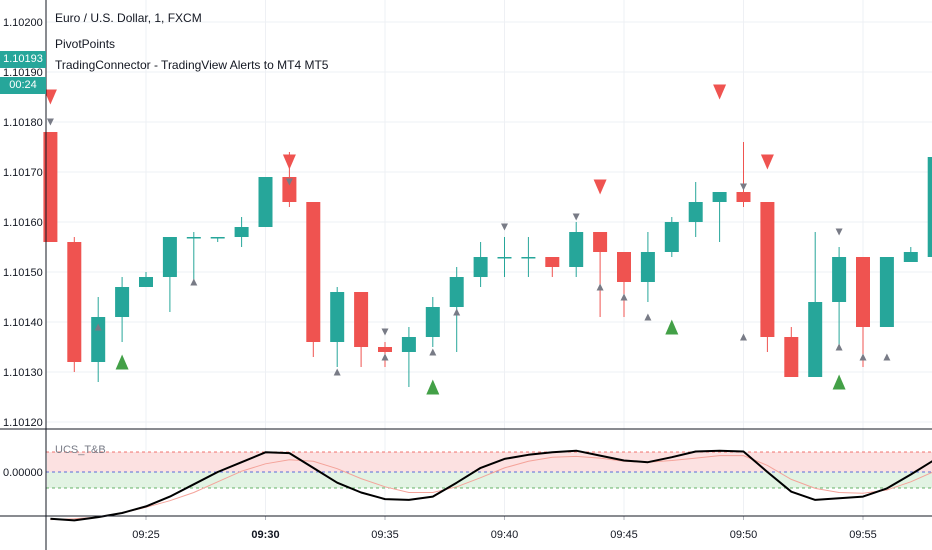  I want to click on x-tick-label: 09:35, so click(385, 535).